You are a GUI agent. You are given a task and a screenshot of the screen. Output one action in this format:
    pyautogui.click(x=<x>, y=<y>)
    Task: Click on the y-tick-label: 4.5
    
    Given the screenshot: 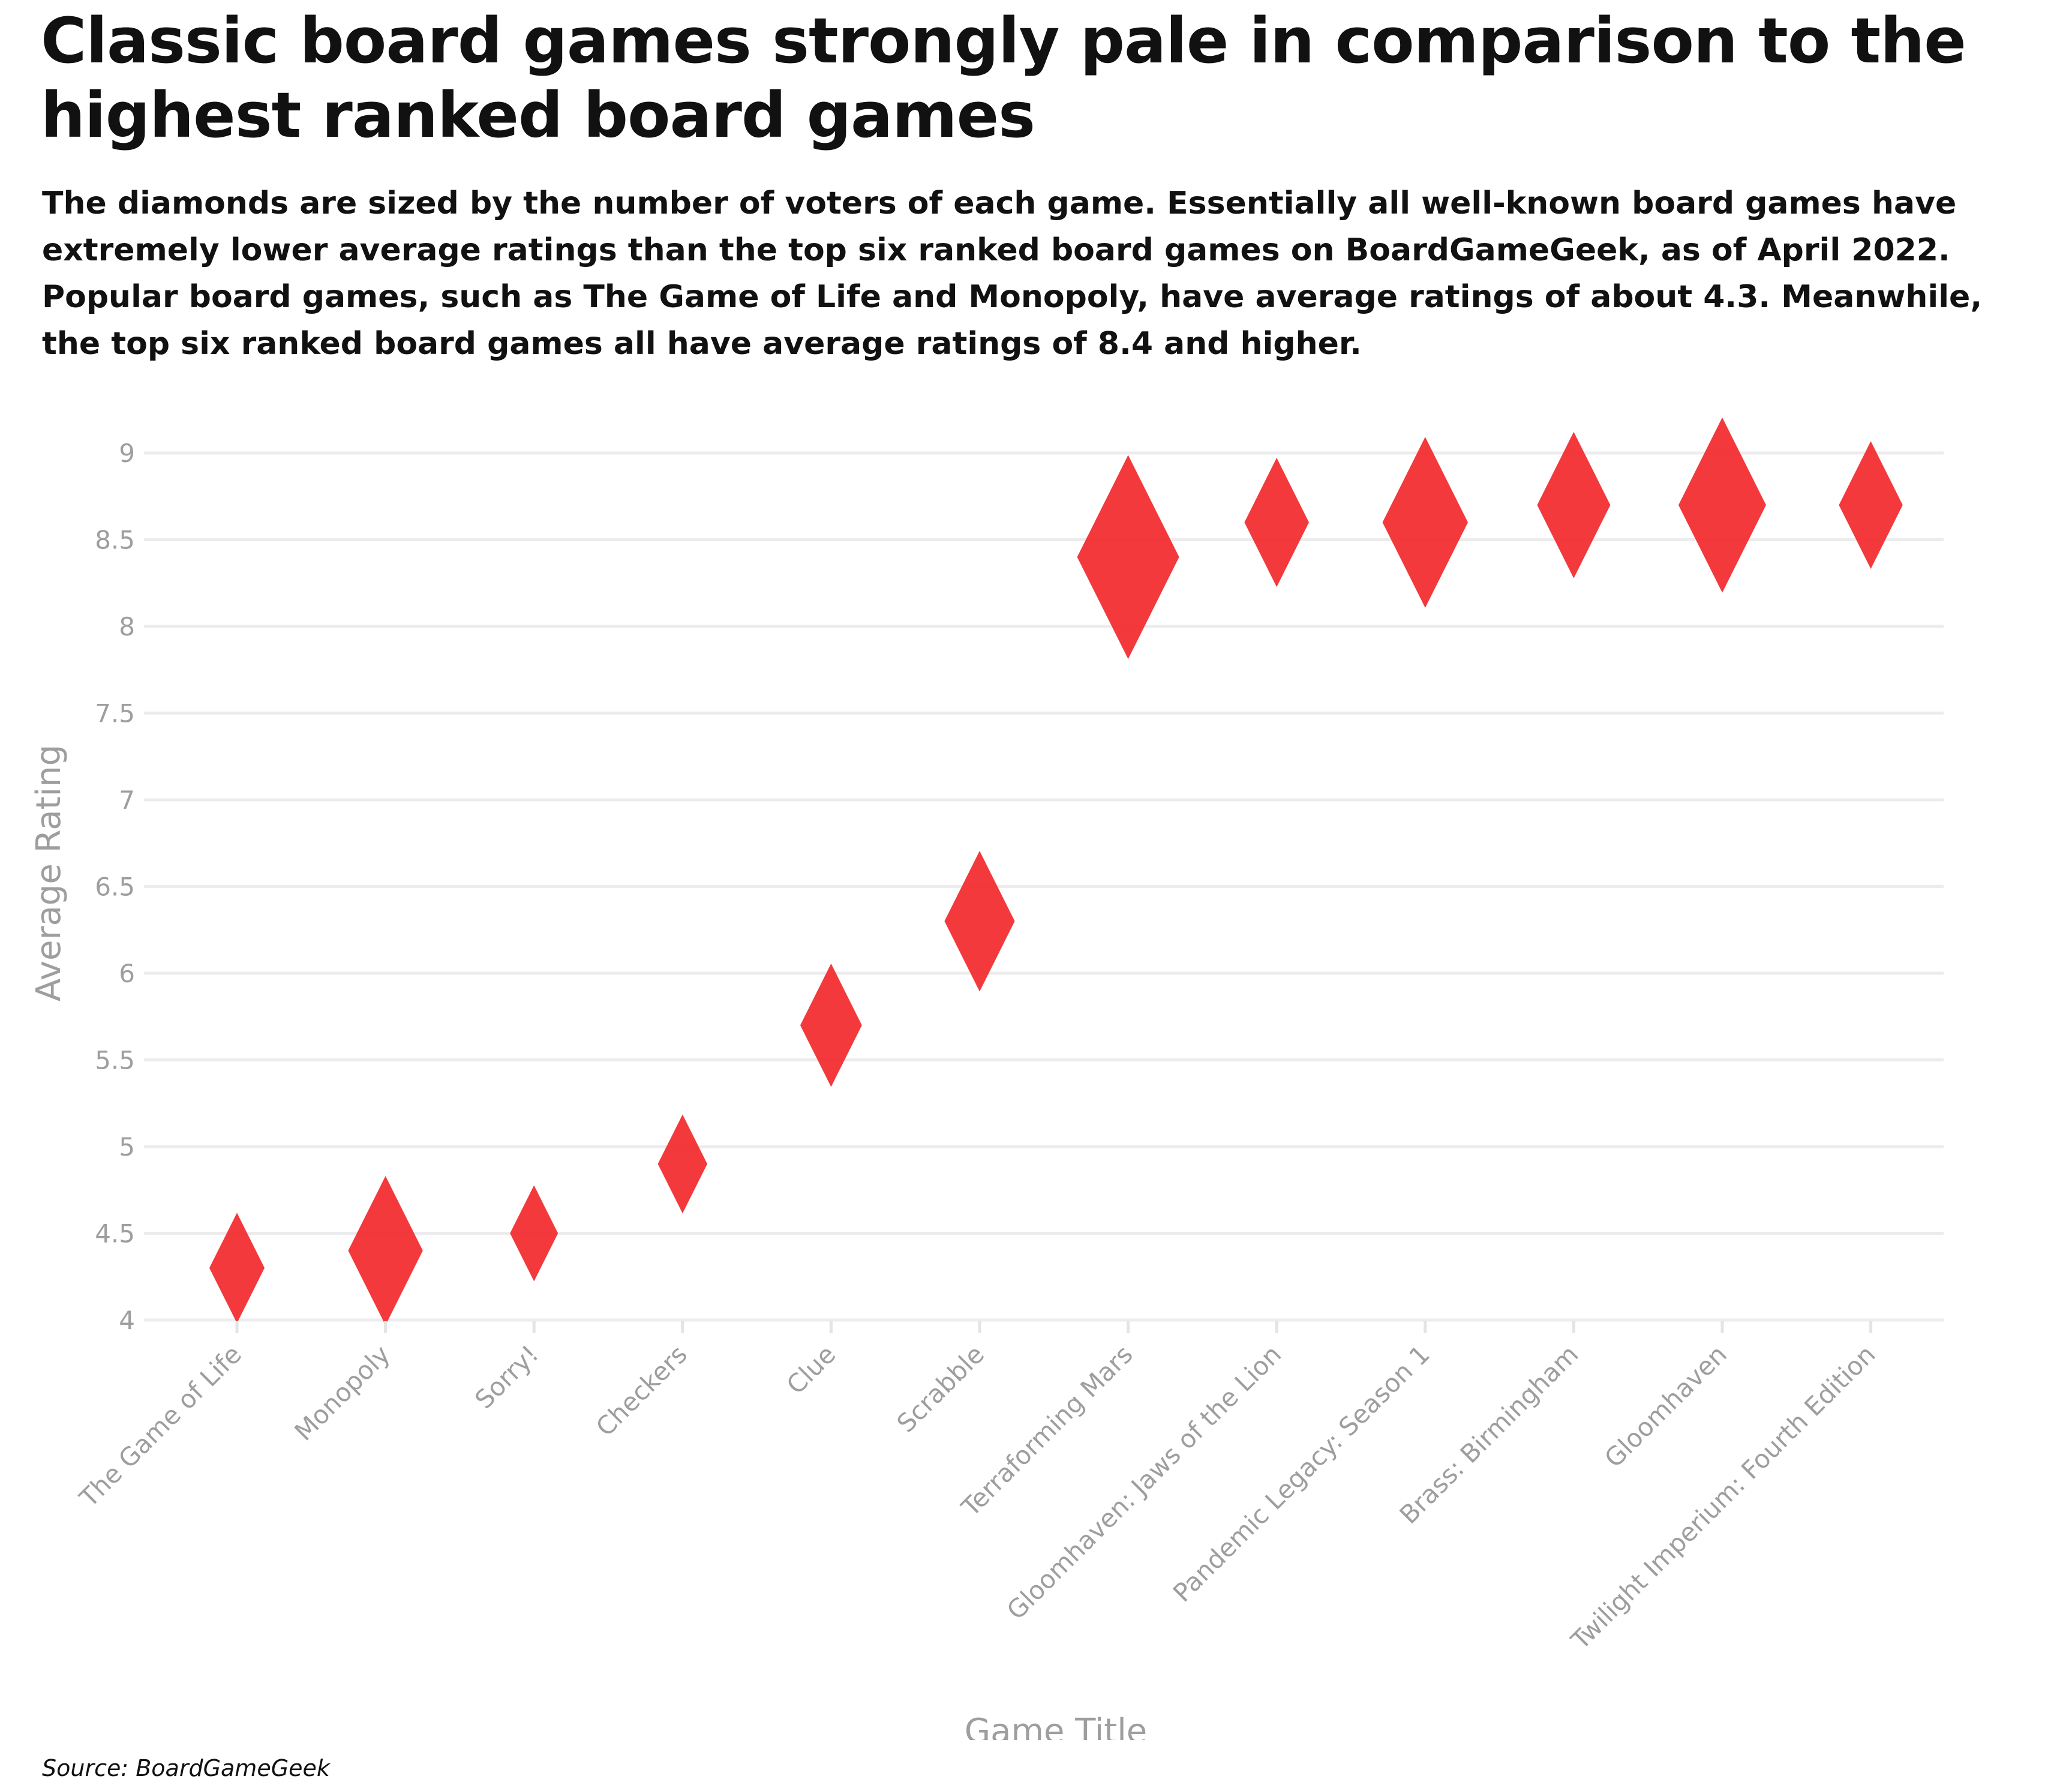 What is the action you would take?
    pyautogui.click(x=115, y=1234)
    